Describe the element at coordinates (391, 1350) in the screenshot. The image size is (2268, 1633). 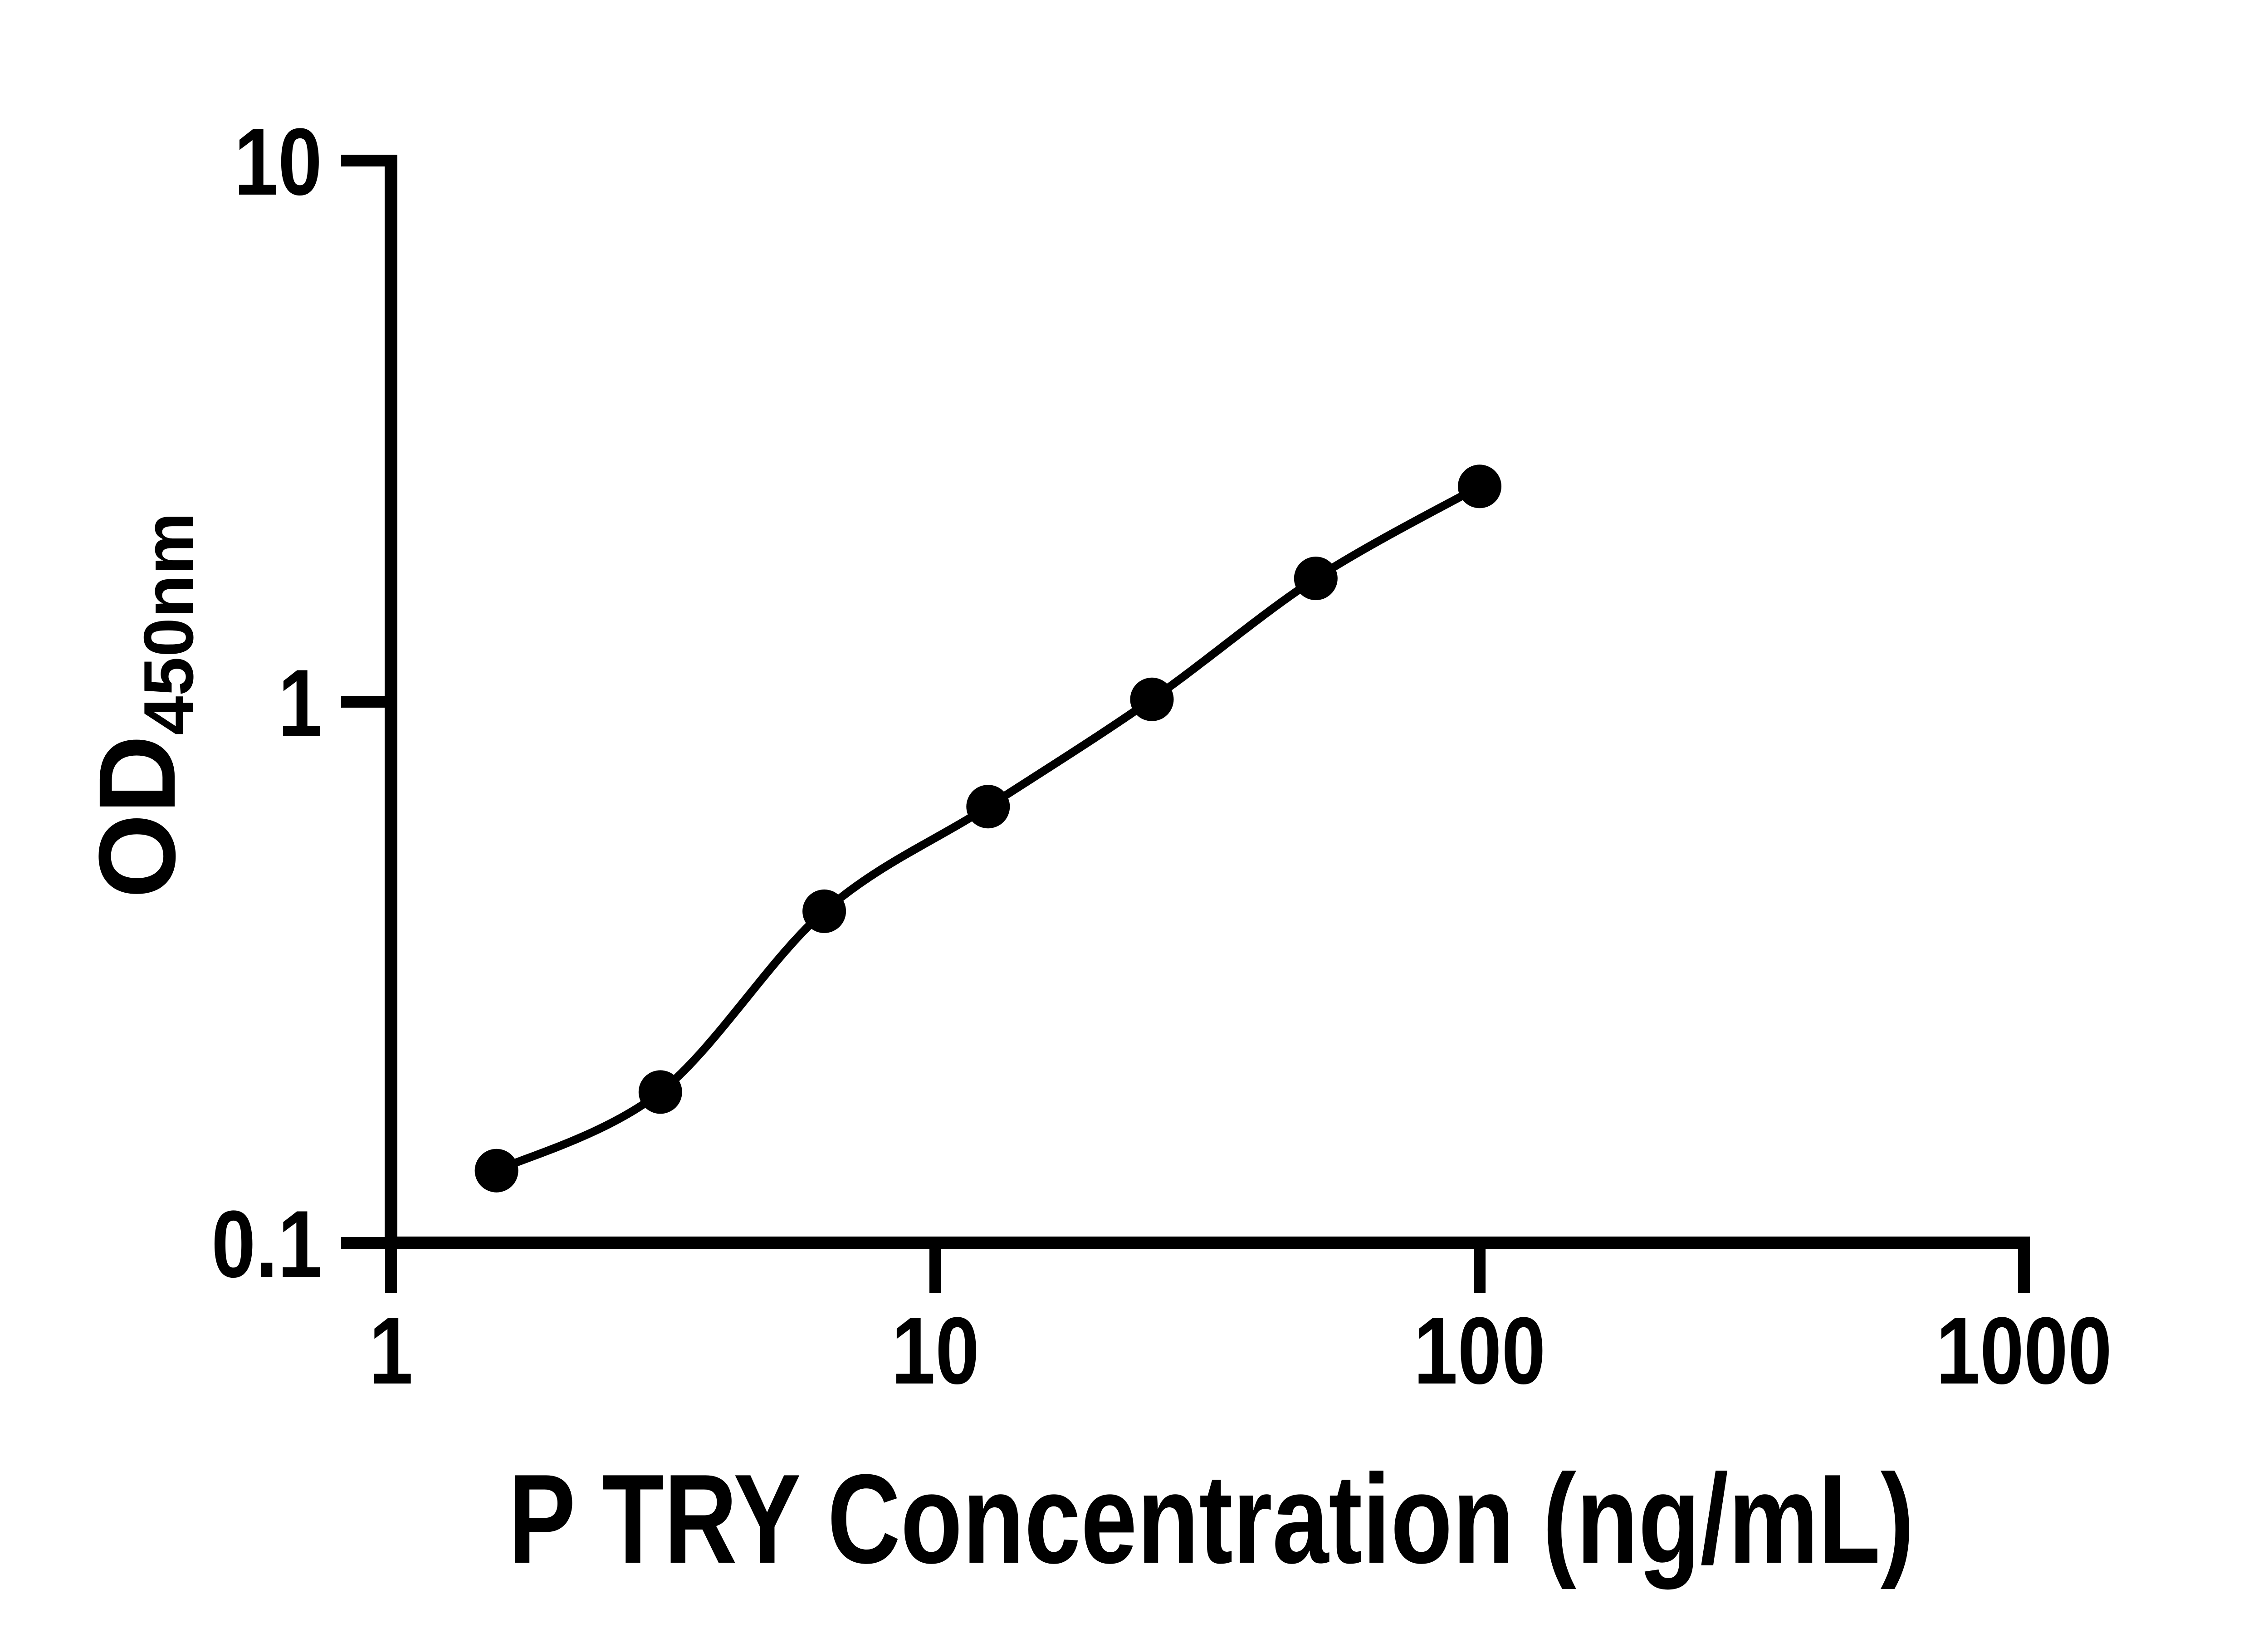
I see `x-tick-label: 1` at that location.